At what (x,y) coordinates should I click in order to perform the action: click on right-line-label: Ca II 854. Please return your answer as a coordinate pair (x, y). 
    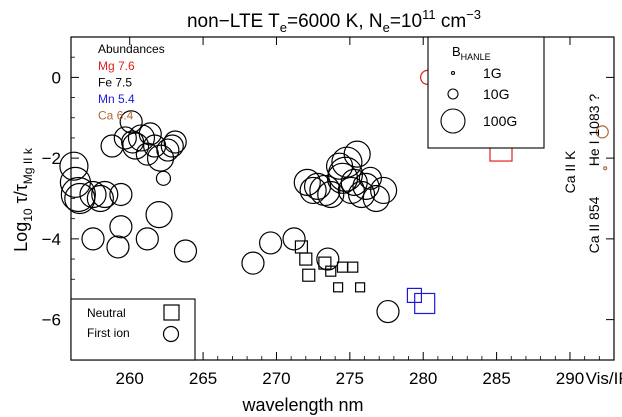
    Looking at the image, I should click on (594, 224).